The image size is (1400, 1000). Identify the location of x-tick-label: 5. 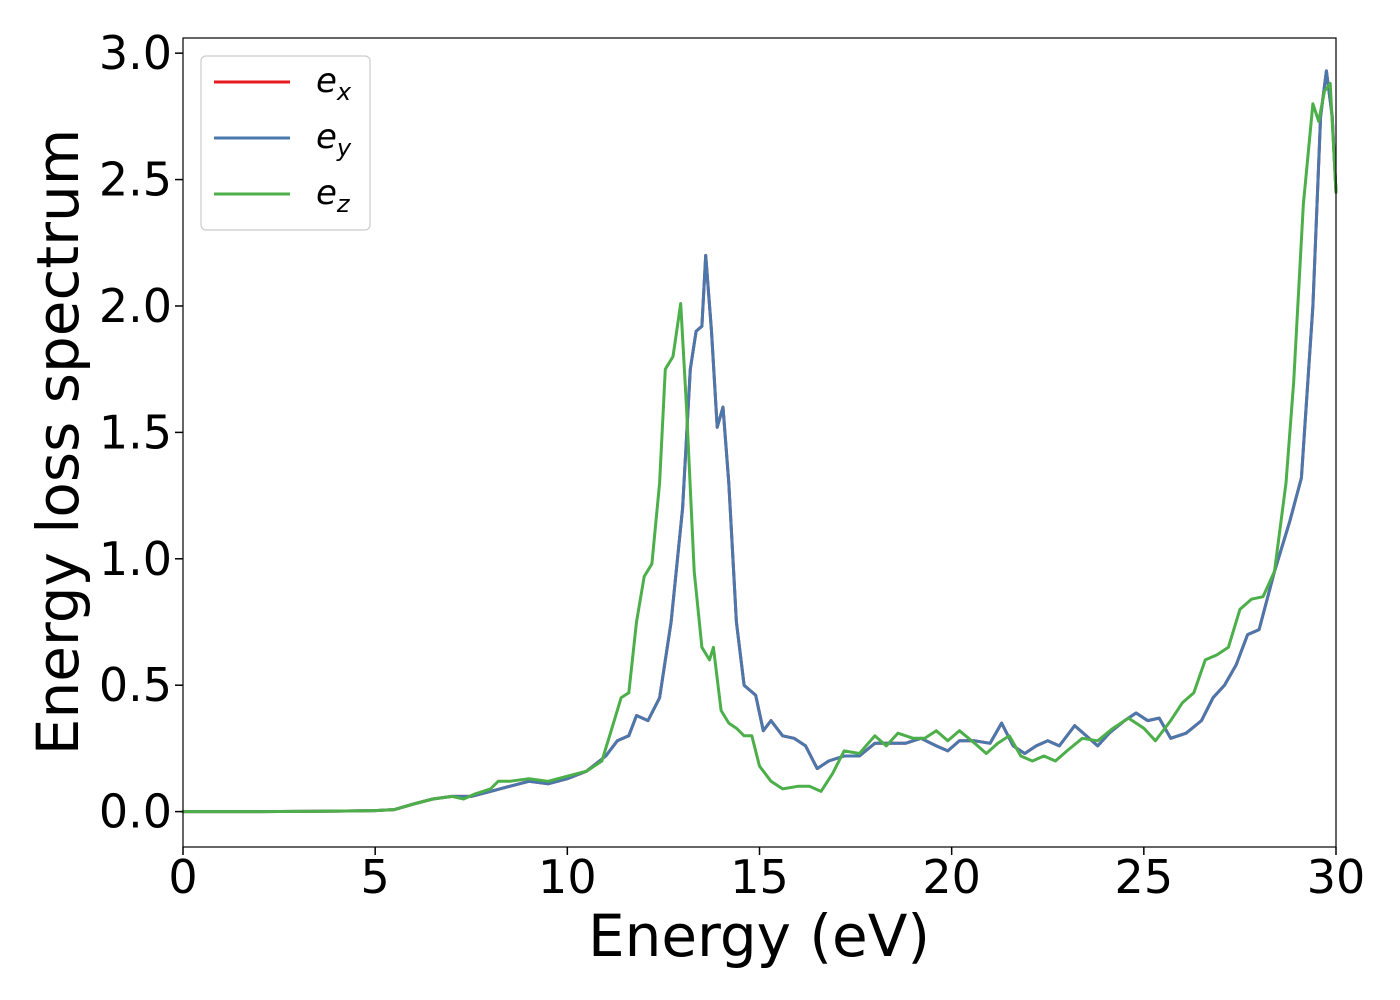
(375, 877).